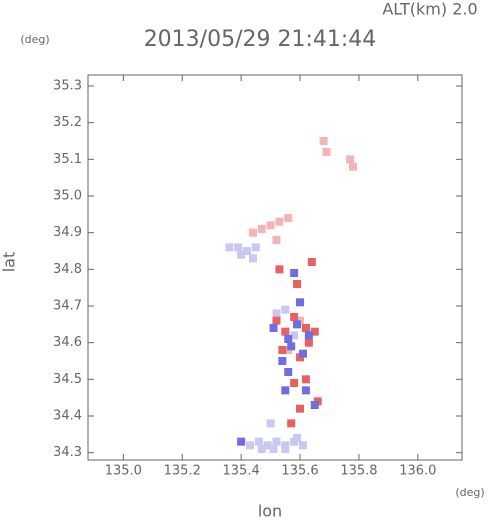 The image size is (491, 521). Describe the element at coordinates (260, 39) in the screenshot. I see `chart-title: 2013/05/29 21:41:44` at that location.